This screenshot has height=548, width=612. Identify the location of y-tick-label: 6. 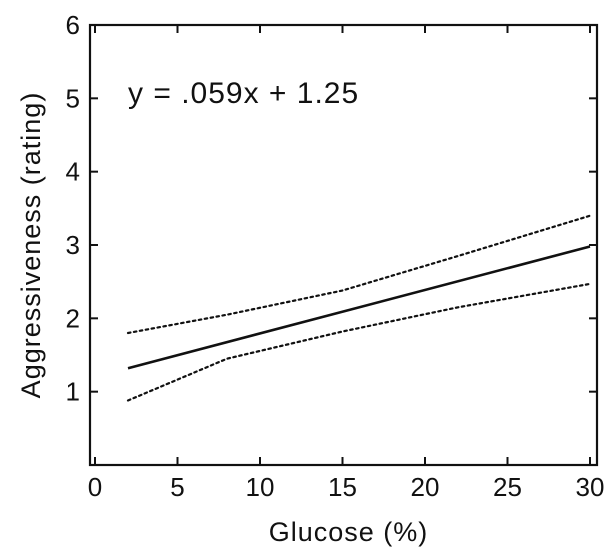
(73, 25).